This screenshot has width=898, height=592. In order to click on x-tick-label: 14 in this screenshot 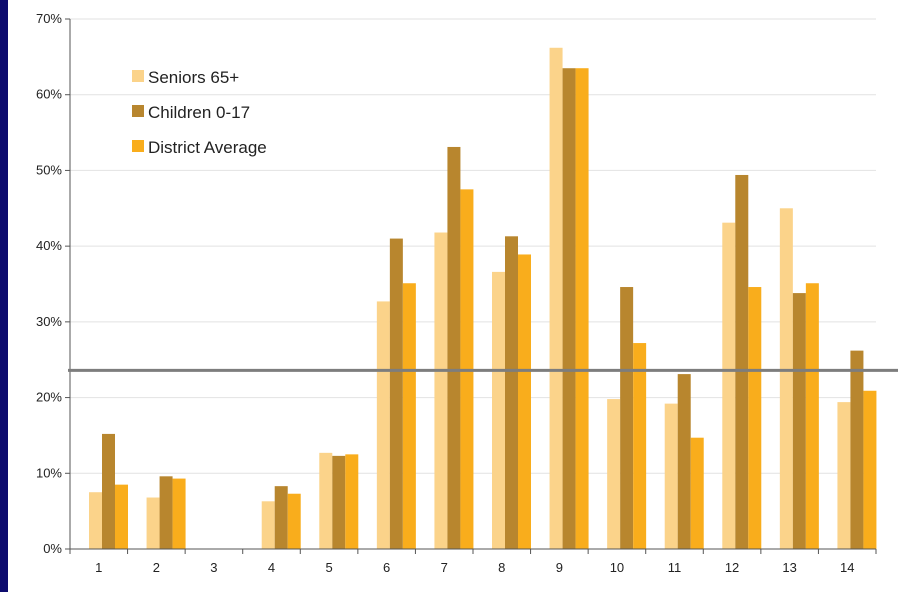, I will do `click(847, 567)`.